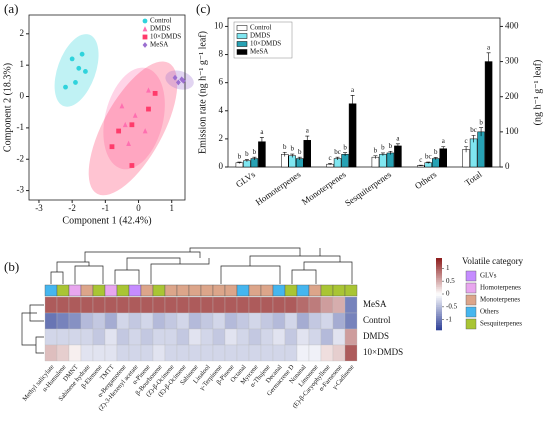  Describe the element at coordinates (450, 281) in the screenshot. I see `colorbar-tick-label: 0.5` at that location.